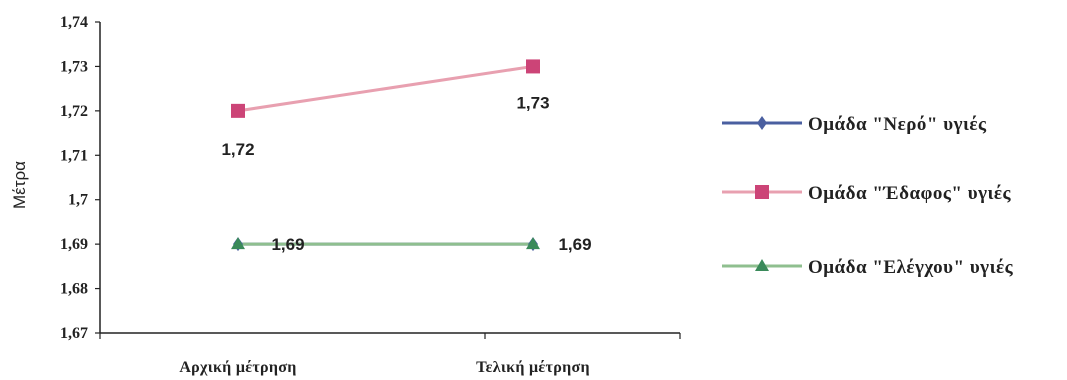 The width and height of the screenshot is (1067, 380). What do you see at coordinates (74, 111) in the screenshot?
I see `y-tick-label: 1,72` at bounding box center [74, 111].